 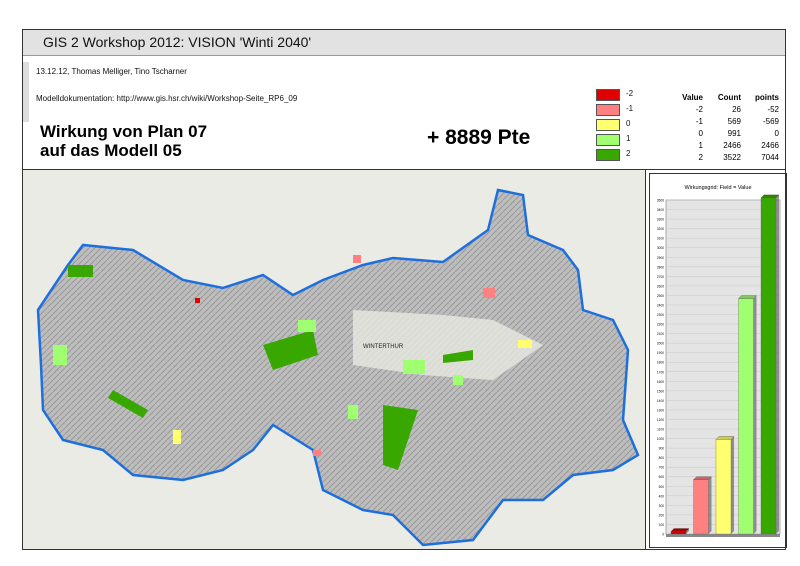 I want to click on y-tick-label: 200, so click(x=662, y=515).